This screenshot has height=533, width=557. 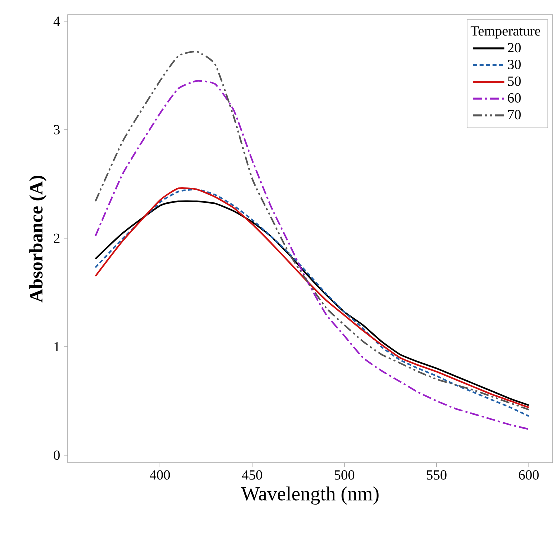 What do you see at coordinates (57, 130) in the screenshot?
I see `y-tick-label: 3` at bounding box center [57, 130].